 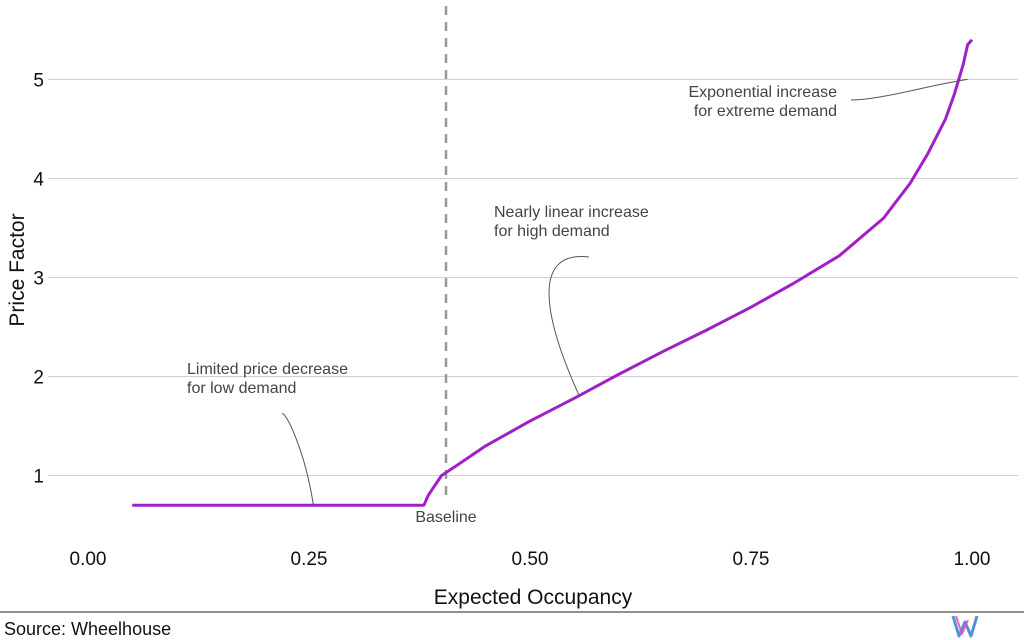 I want to click on annotation-text: Exponential increase, so click(x=762, y=92).